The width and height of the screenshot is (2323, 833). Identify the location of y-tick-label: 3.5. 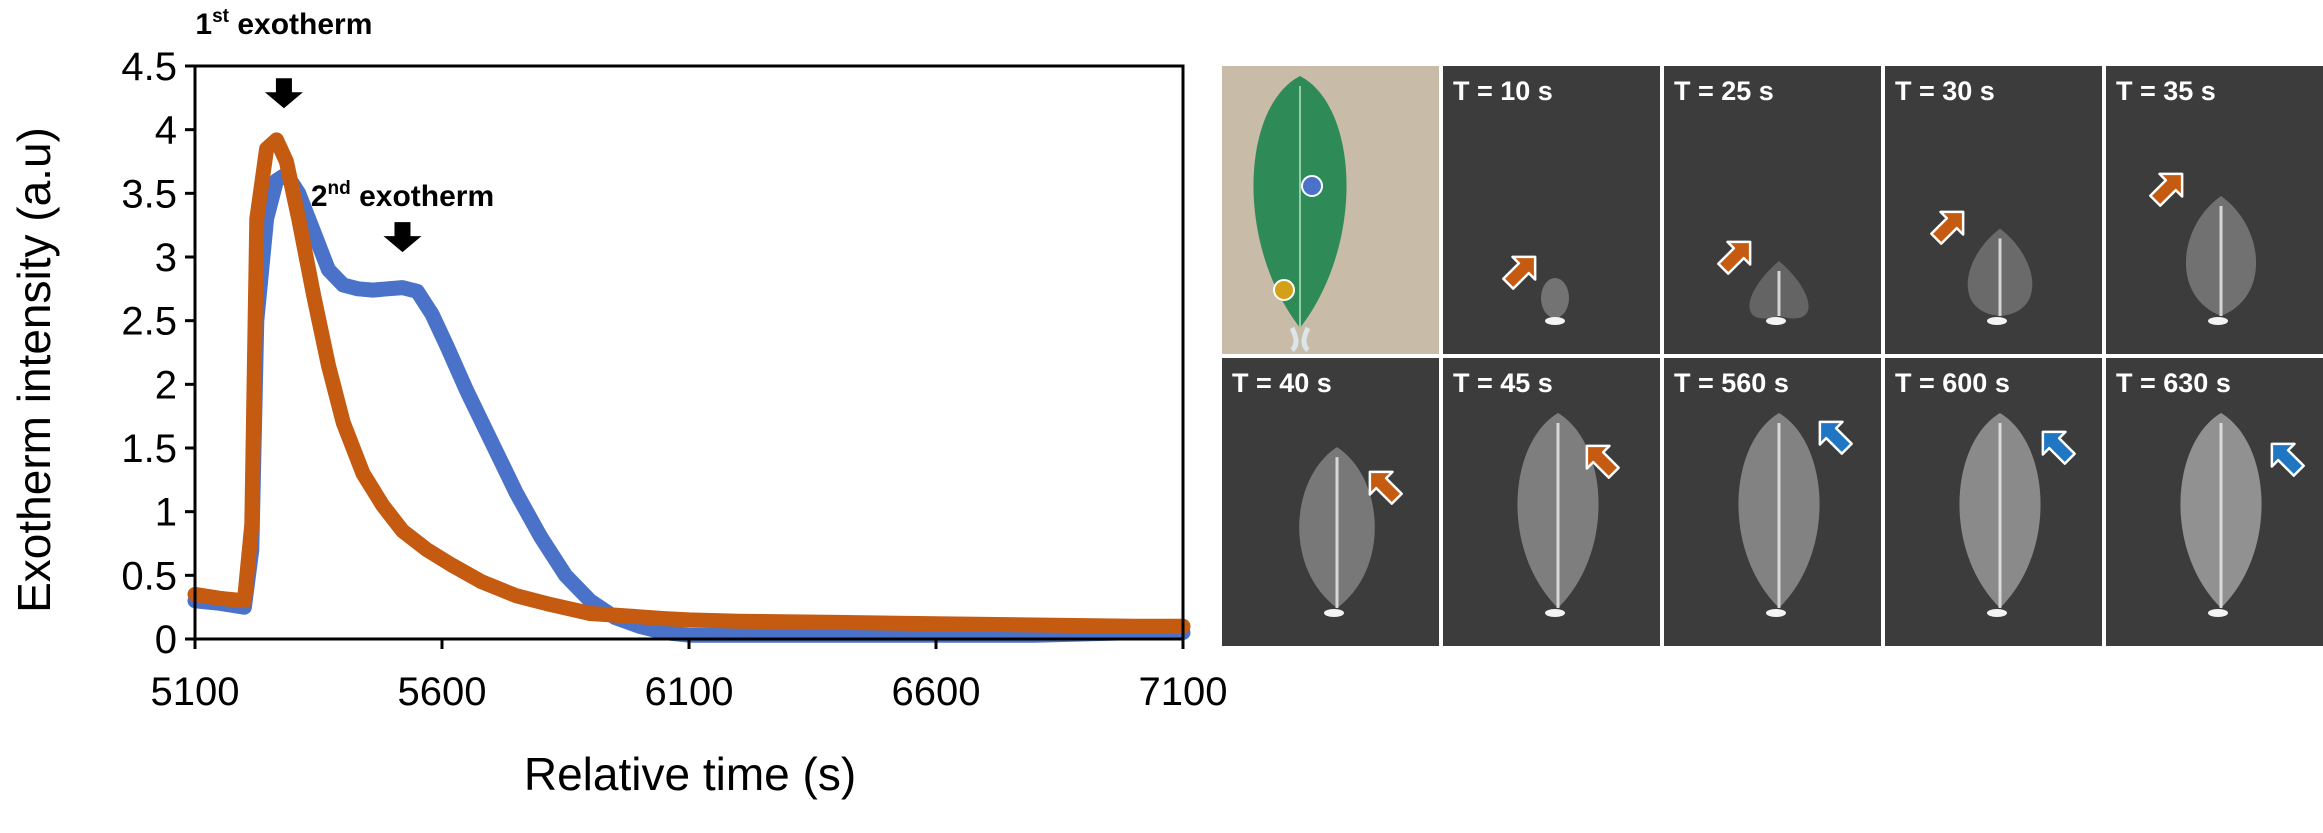
(149, 194).